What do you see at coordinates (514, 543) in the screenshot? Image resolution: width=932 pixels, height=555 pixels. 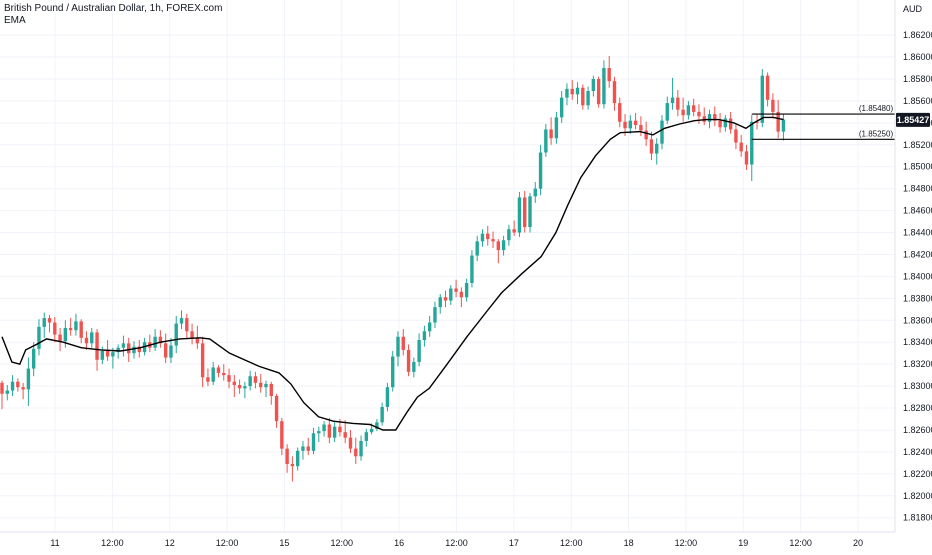 I see `time-tick-label: 17` at bounding box center [514, 543].